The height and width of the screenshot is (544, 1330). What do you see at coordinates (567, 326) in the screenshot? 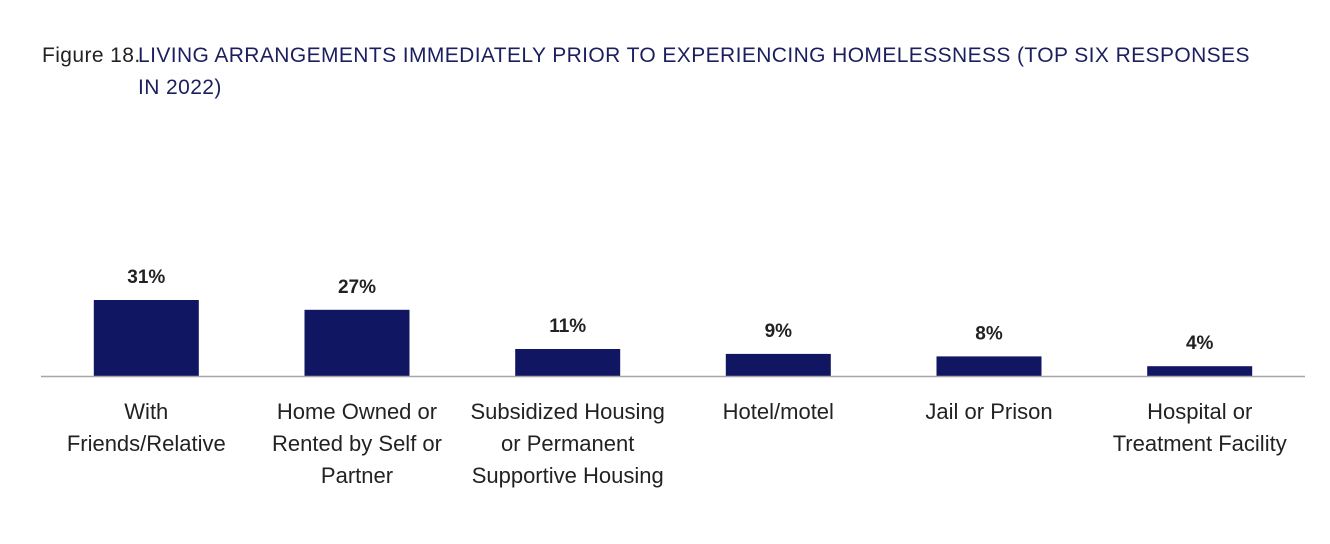
I see `data-label-3: 11%` at bounding box center [567, 326].